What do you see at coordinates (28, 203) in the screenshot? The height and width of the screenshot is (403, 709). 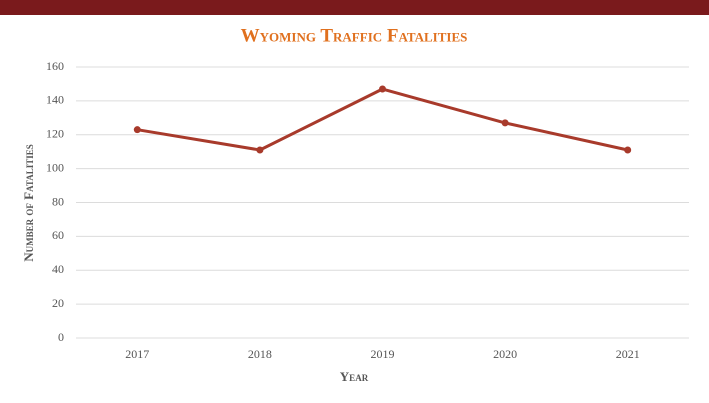 I see `y-axis-label: Number of Fatalities` at bounding box center [28, 203].